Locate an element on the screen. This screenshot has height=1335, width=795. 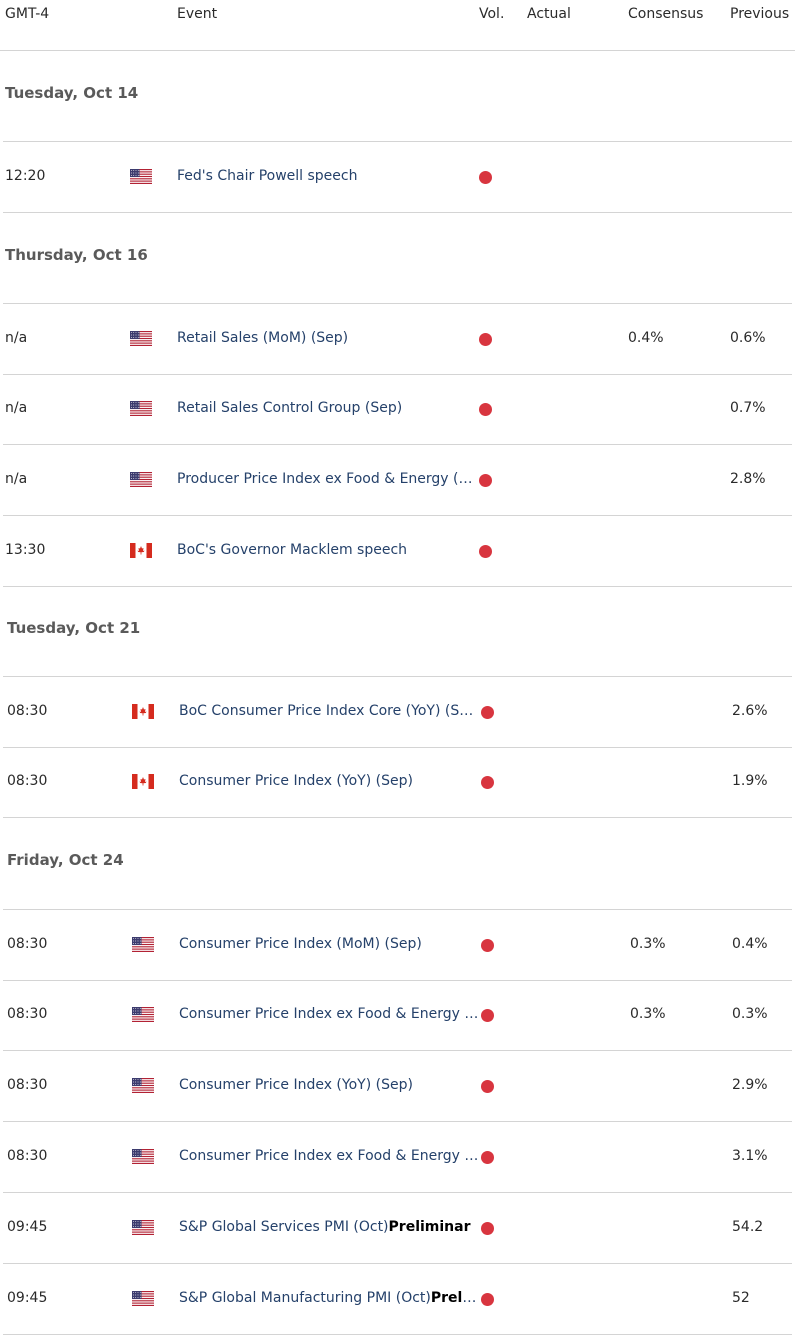
event-row: 13:30 BoC's Governor Macklem speech is located at coordinates (397, 551).